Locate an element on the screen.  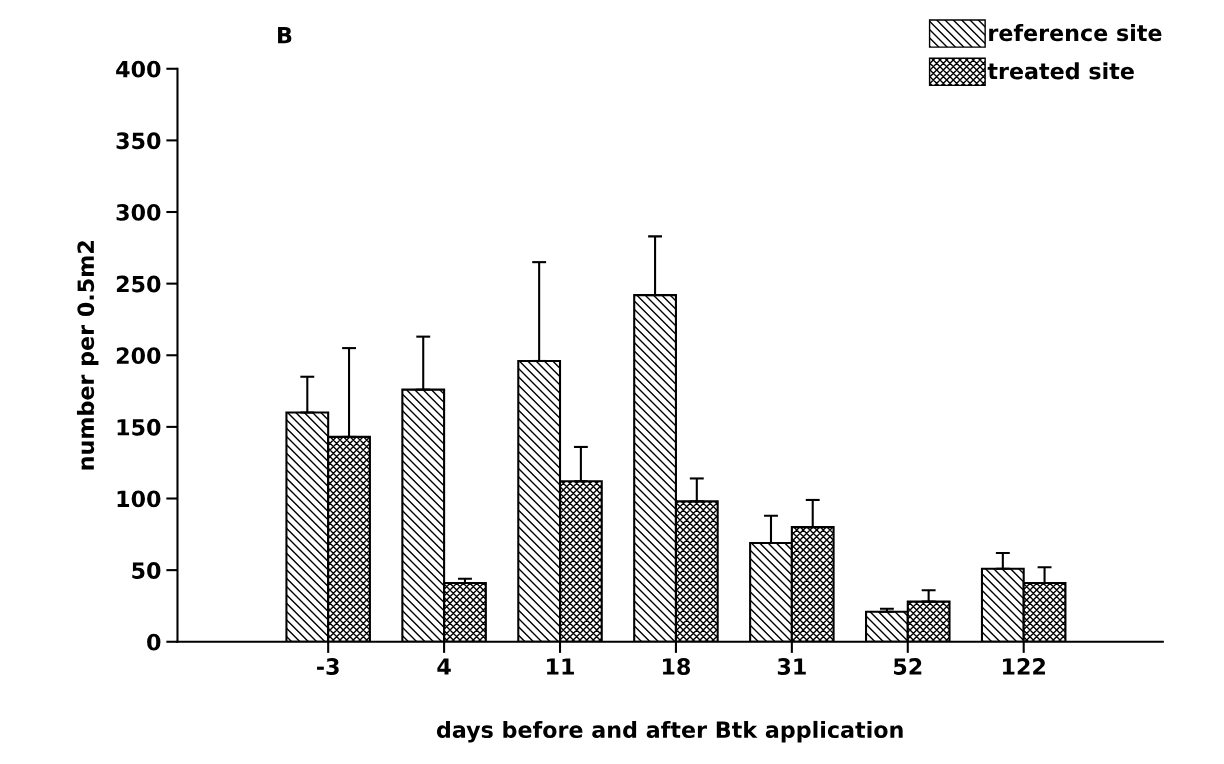
chart-title: B is located at coordinates (285, 35).